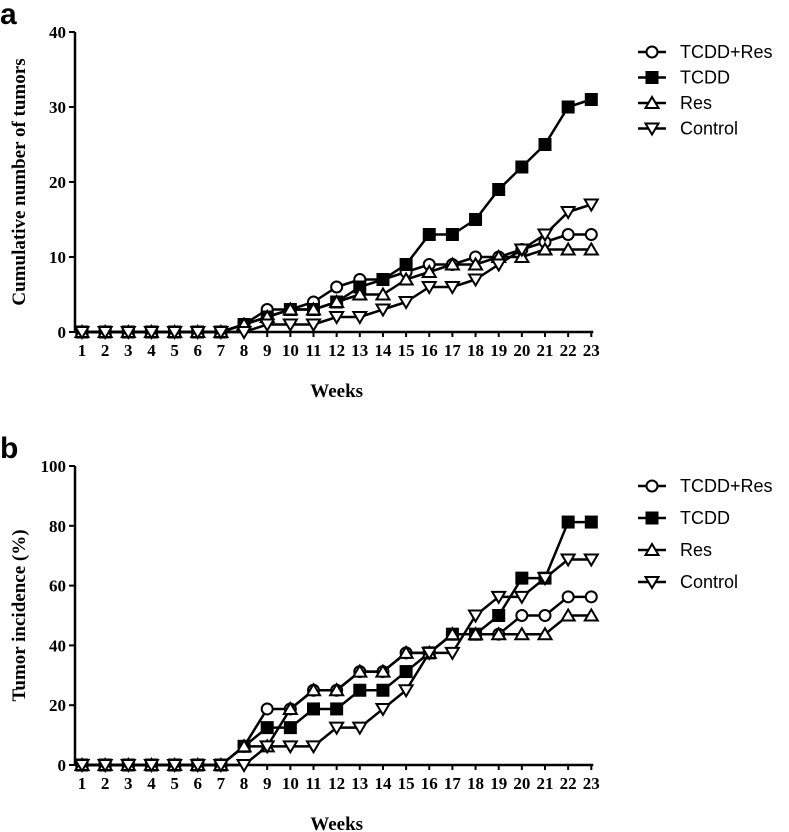 This screenshot has height=832, width=789. Describe the element at coordinates (652, 129) in the screenshot. I see `panel-a-legend-marker` at that location.